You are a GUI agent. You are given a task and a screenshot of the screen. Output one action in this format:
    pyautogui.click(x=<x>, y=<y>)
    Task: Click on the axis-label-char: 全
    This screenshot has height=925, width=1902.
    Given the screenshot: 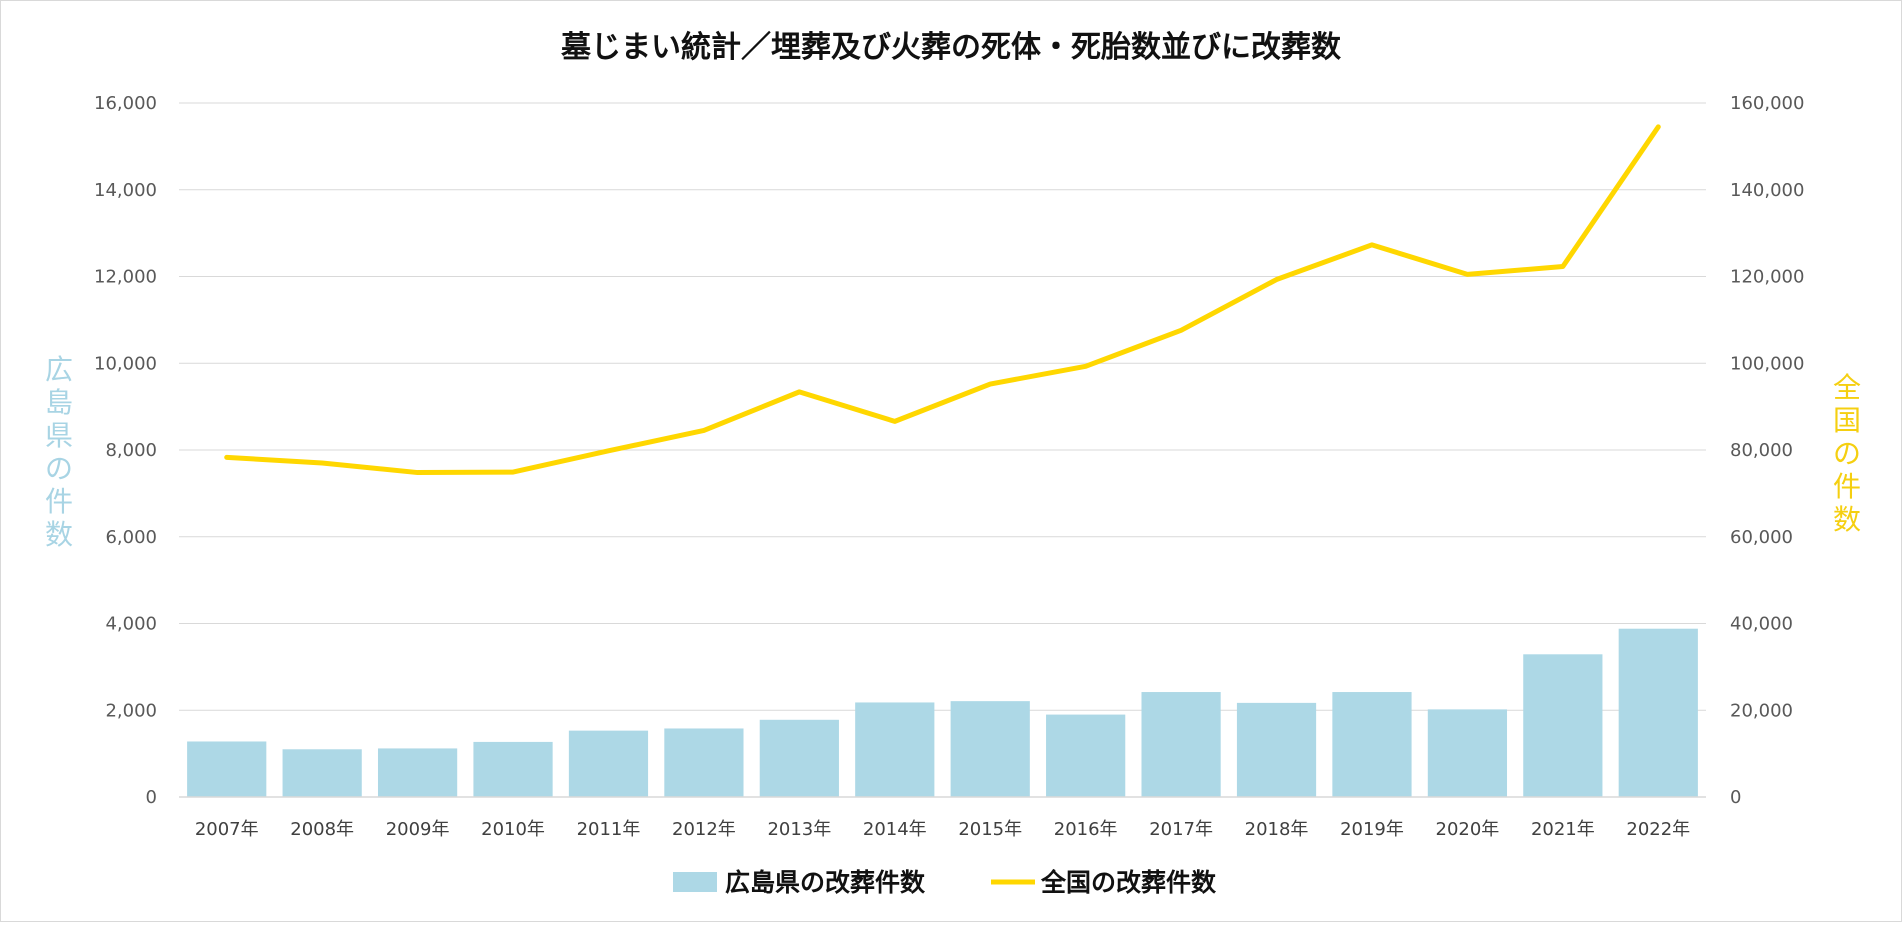 What is the action you would take?
    pyautogui.click(x=1847, y=387)
    